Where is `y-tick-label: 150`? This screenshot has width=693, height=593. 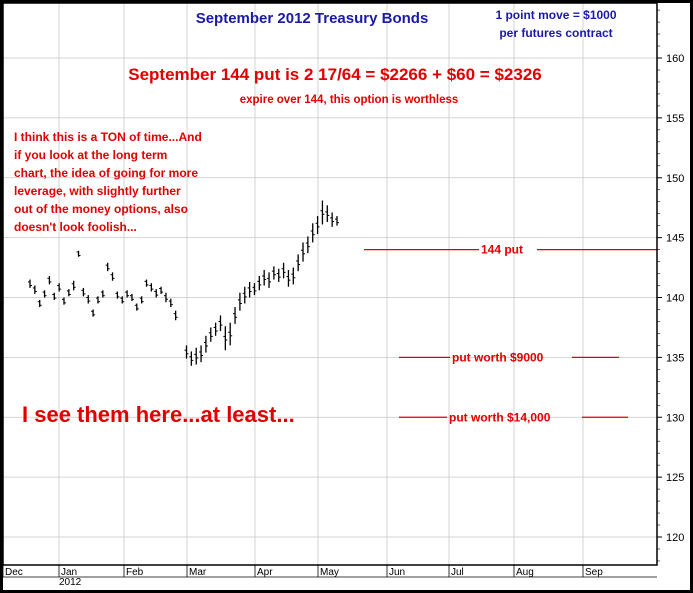 y-tick-label: 150 is located at coordinates (675, 179).